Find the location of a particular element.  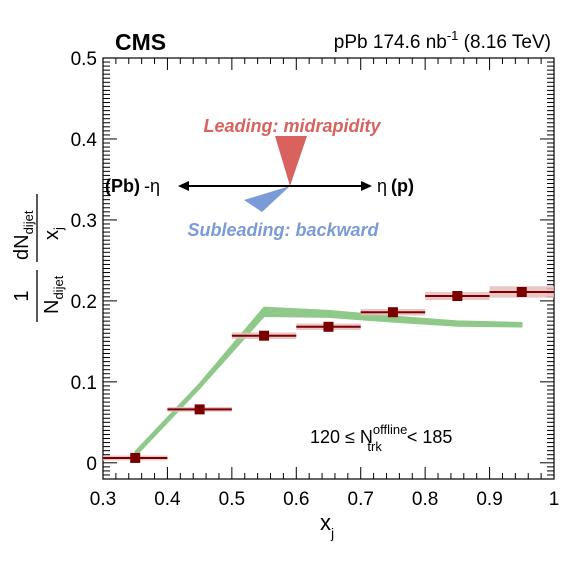

x-axis-title-sub: j is located at coordinates (332, 533).